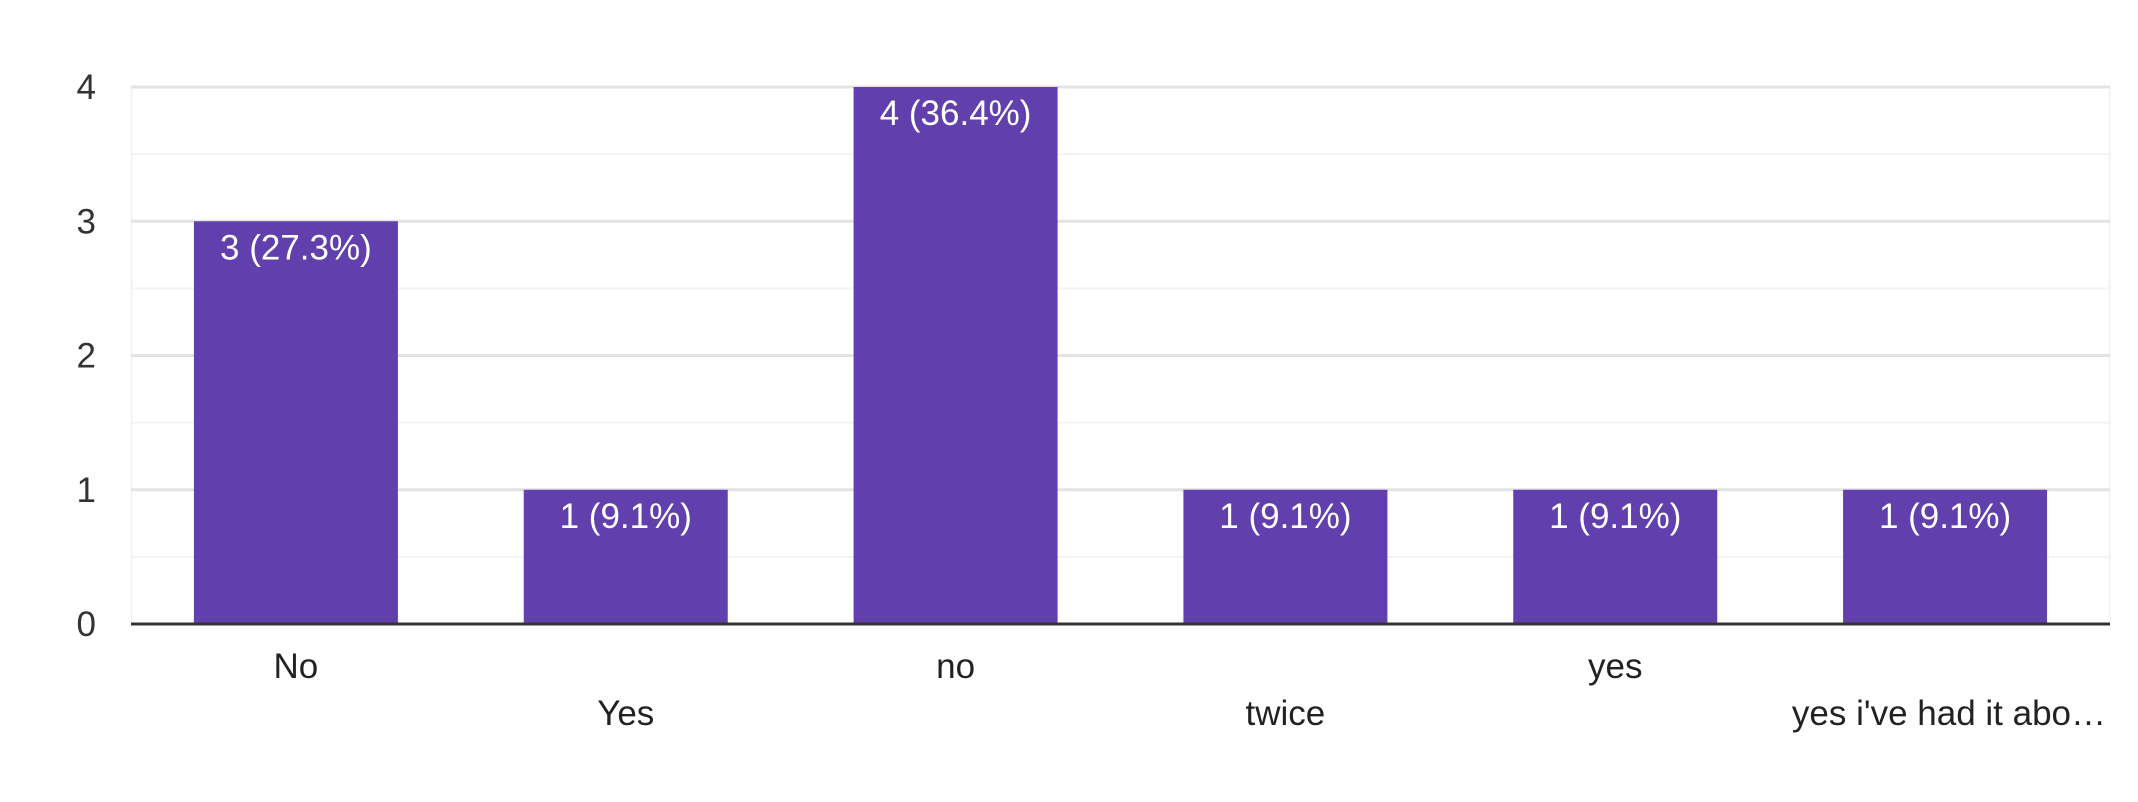 This screenshot has height=802, width=2138. What do you see at coordinates (86, 624) in the screenshot?
I see `y-tick-label: 0` at bounding box center [86, 624].